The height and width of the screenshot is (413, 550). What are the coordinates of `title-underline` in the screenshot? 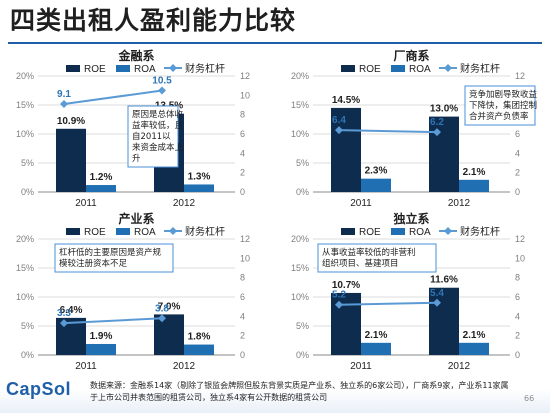 It's located at (275, 43).